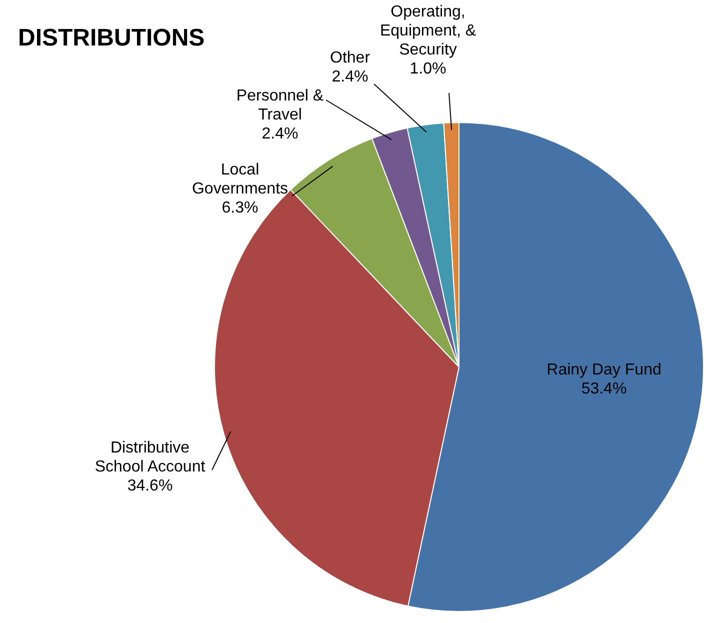 This screenshot has width=706, height=623. Describe the element at coordinates (150, 485) in the screenshot. I see `data-label: 34.6%` at that location.